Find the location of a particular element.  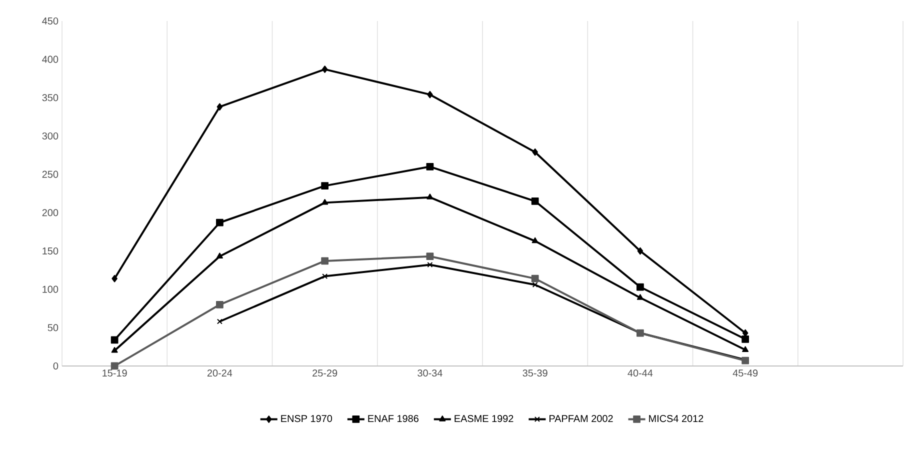

y-tick-label: 200 is located at coordinates (50, 212).